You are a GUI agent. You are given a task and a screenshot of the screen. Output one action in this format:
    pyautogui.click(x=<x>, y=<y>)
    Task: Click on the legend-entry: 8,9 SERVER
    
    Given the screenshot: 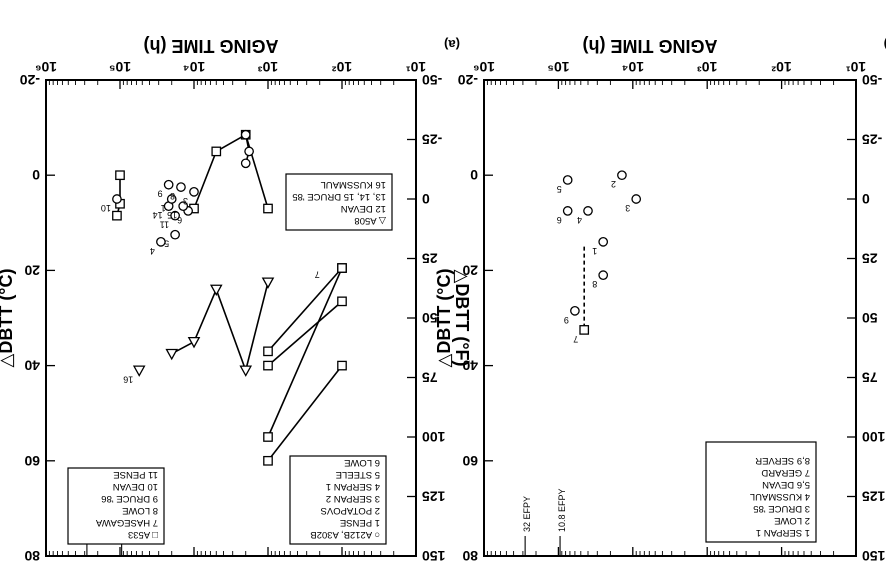 What is the action you would take?
    pyautogui.click(x=782, y=460)
    